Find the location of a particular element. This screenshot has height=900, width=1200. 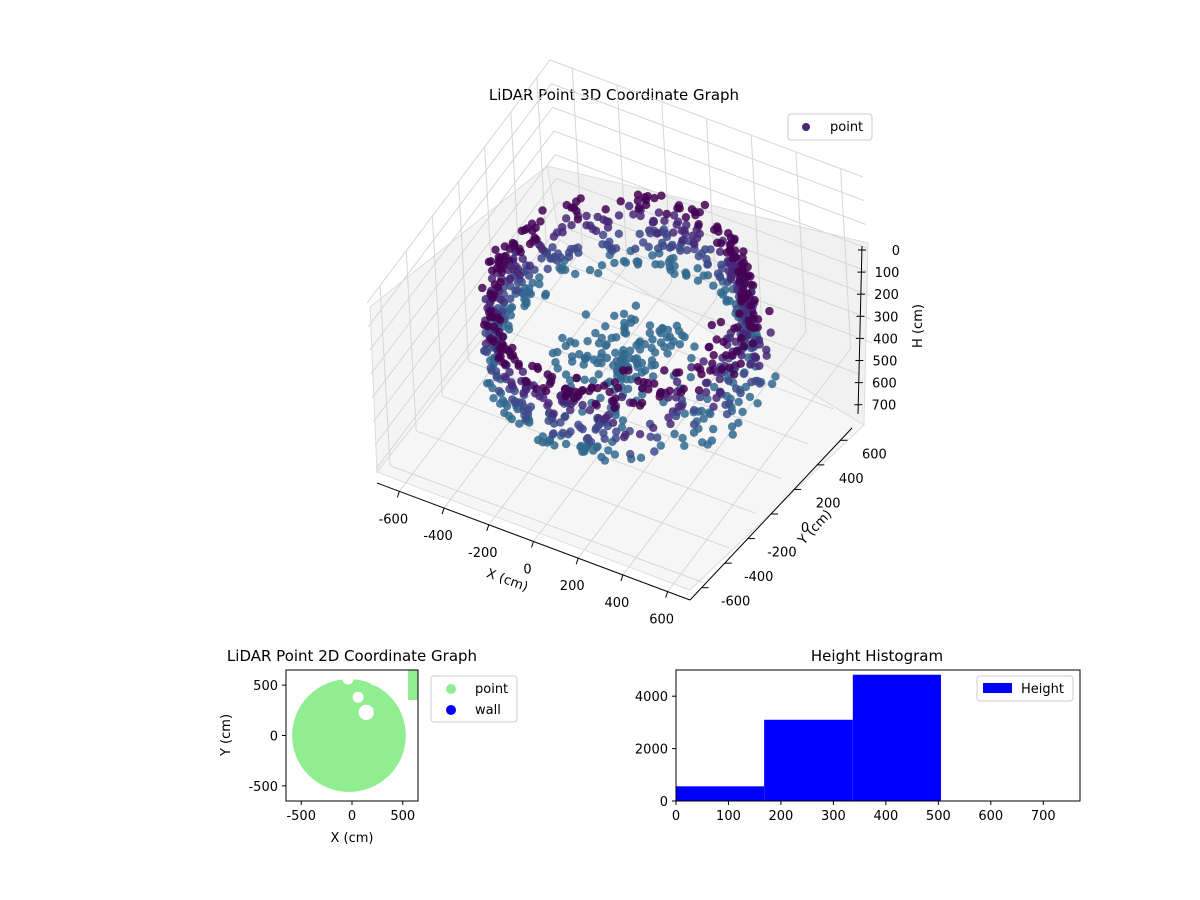

point-cloud-2d is located at coordinates (355, 731).